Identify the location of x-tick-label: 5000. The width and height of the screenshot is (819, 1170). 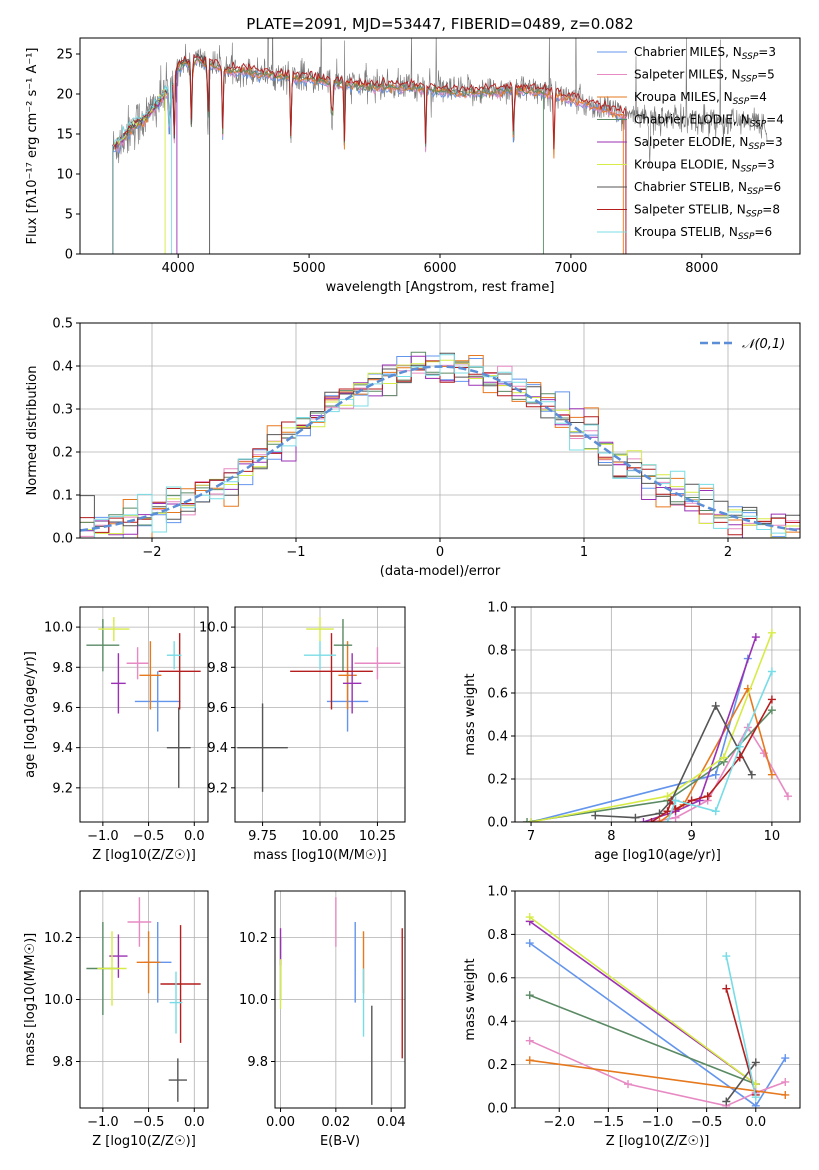
(309, 268).